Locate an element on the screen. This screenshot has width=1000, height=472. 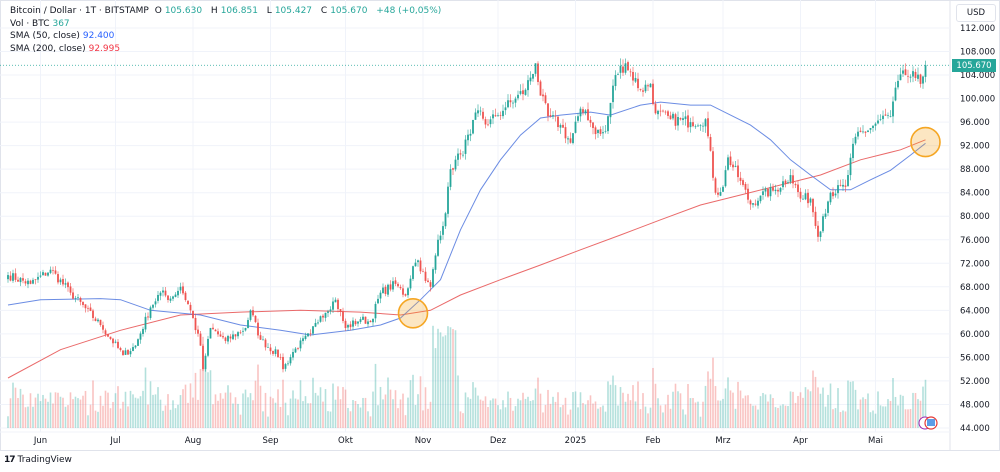
legend-sma200-row: SMA (200, close) 92.995 is located at coordinates (227, 49).